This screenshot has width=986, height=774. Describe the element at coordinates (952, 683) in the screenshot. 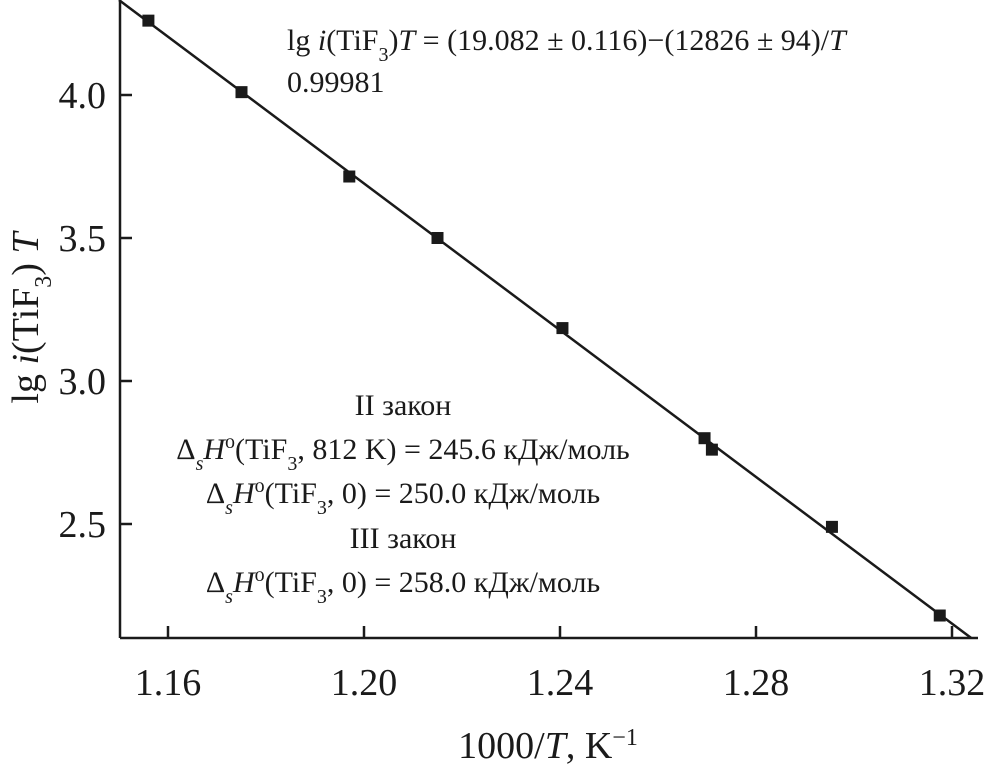

I see `x-tick-label: 1.32` at that location.